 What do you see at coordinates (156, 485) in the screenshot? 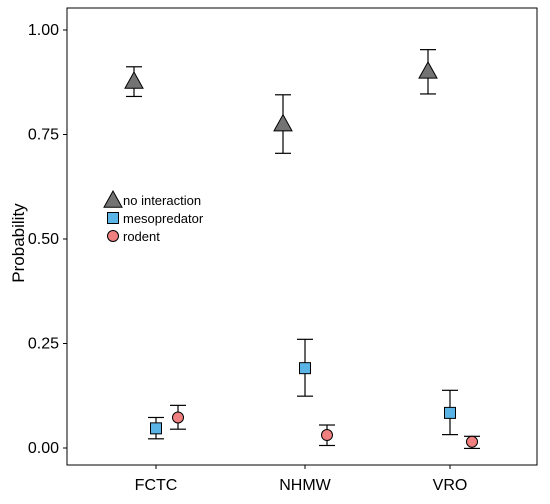
I see `x-tick-label: FCTC` at bounding box center [156, 485].